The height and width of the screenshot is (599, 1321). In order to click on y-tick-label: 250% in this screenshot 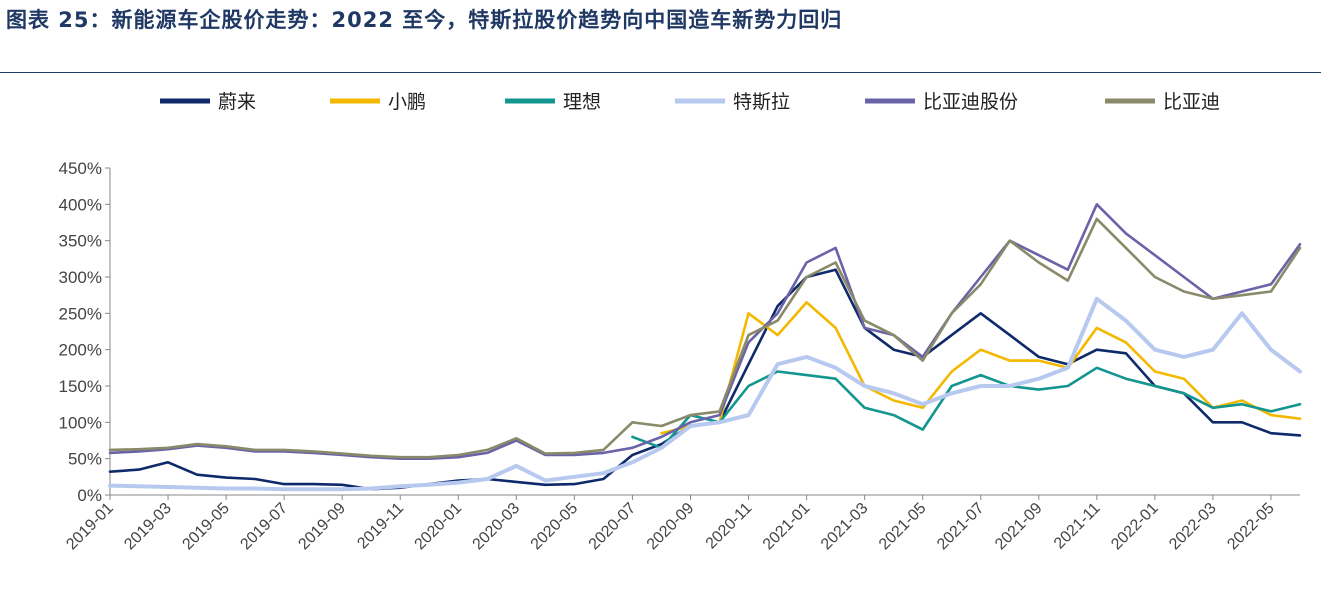, I will do `click(80, 313)`.